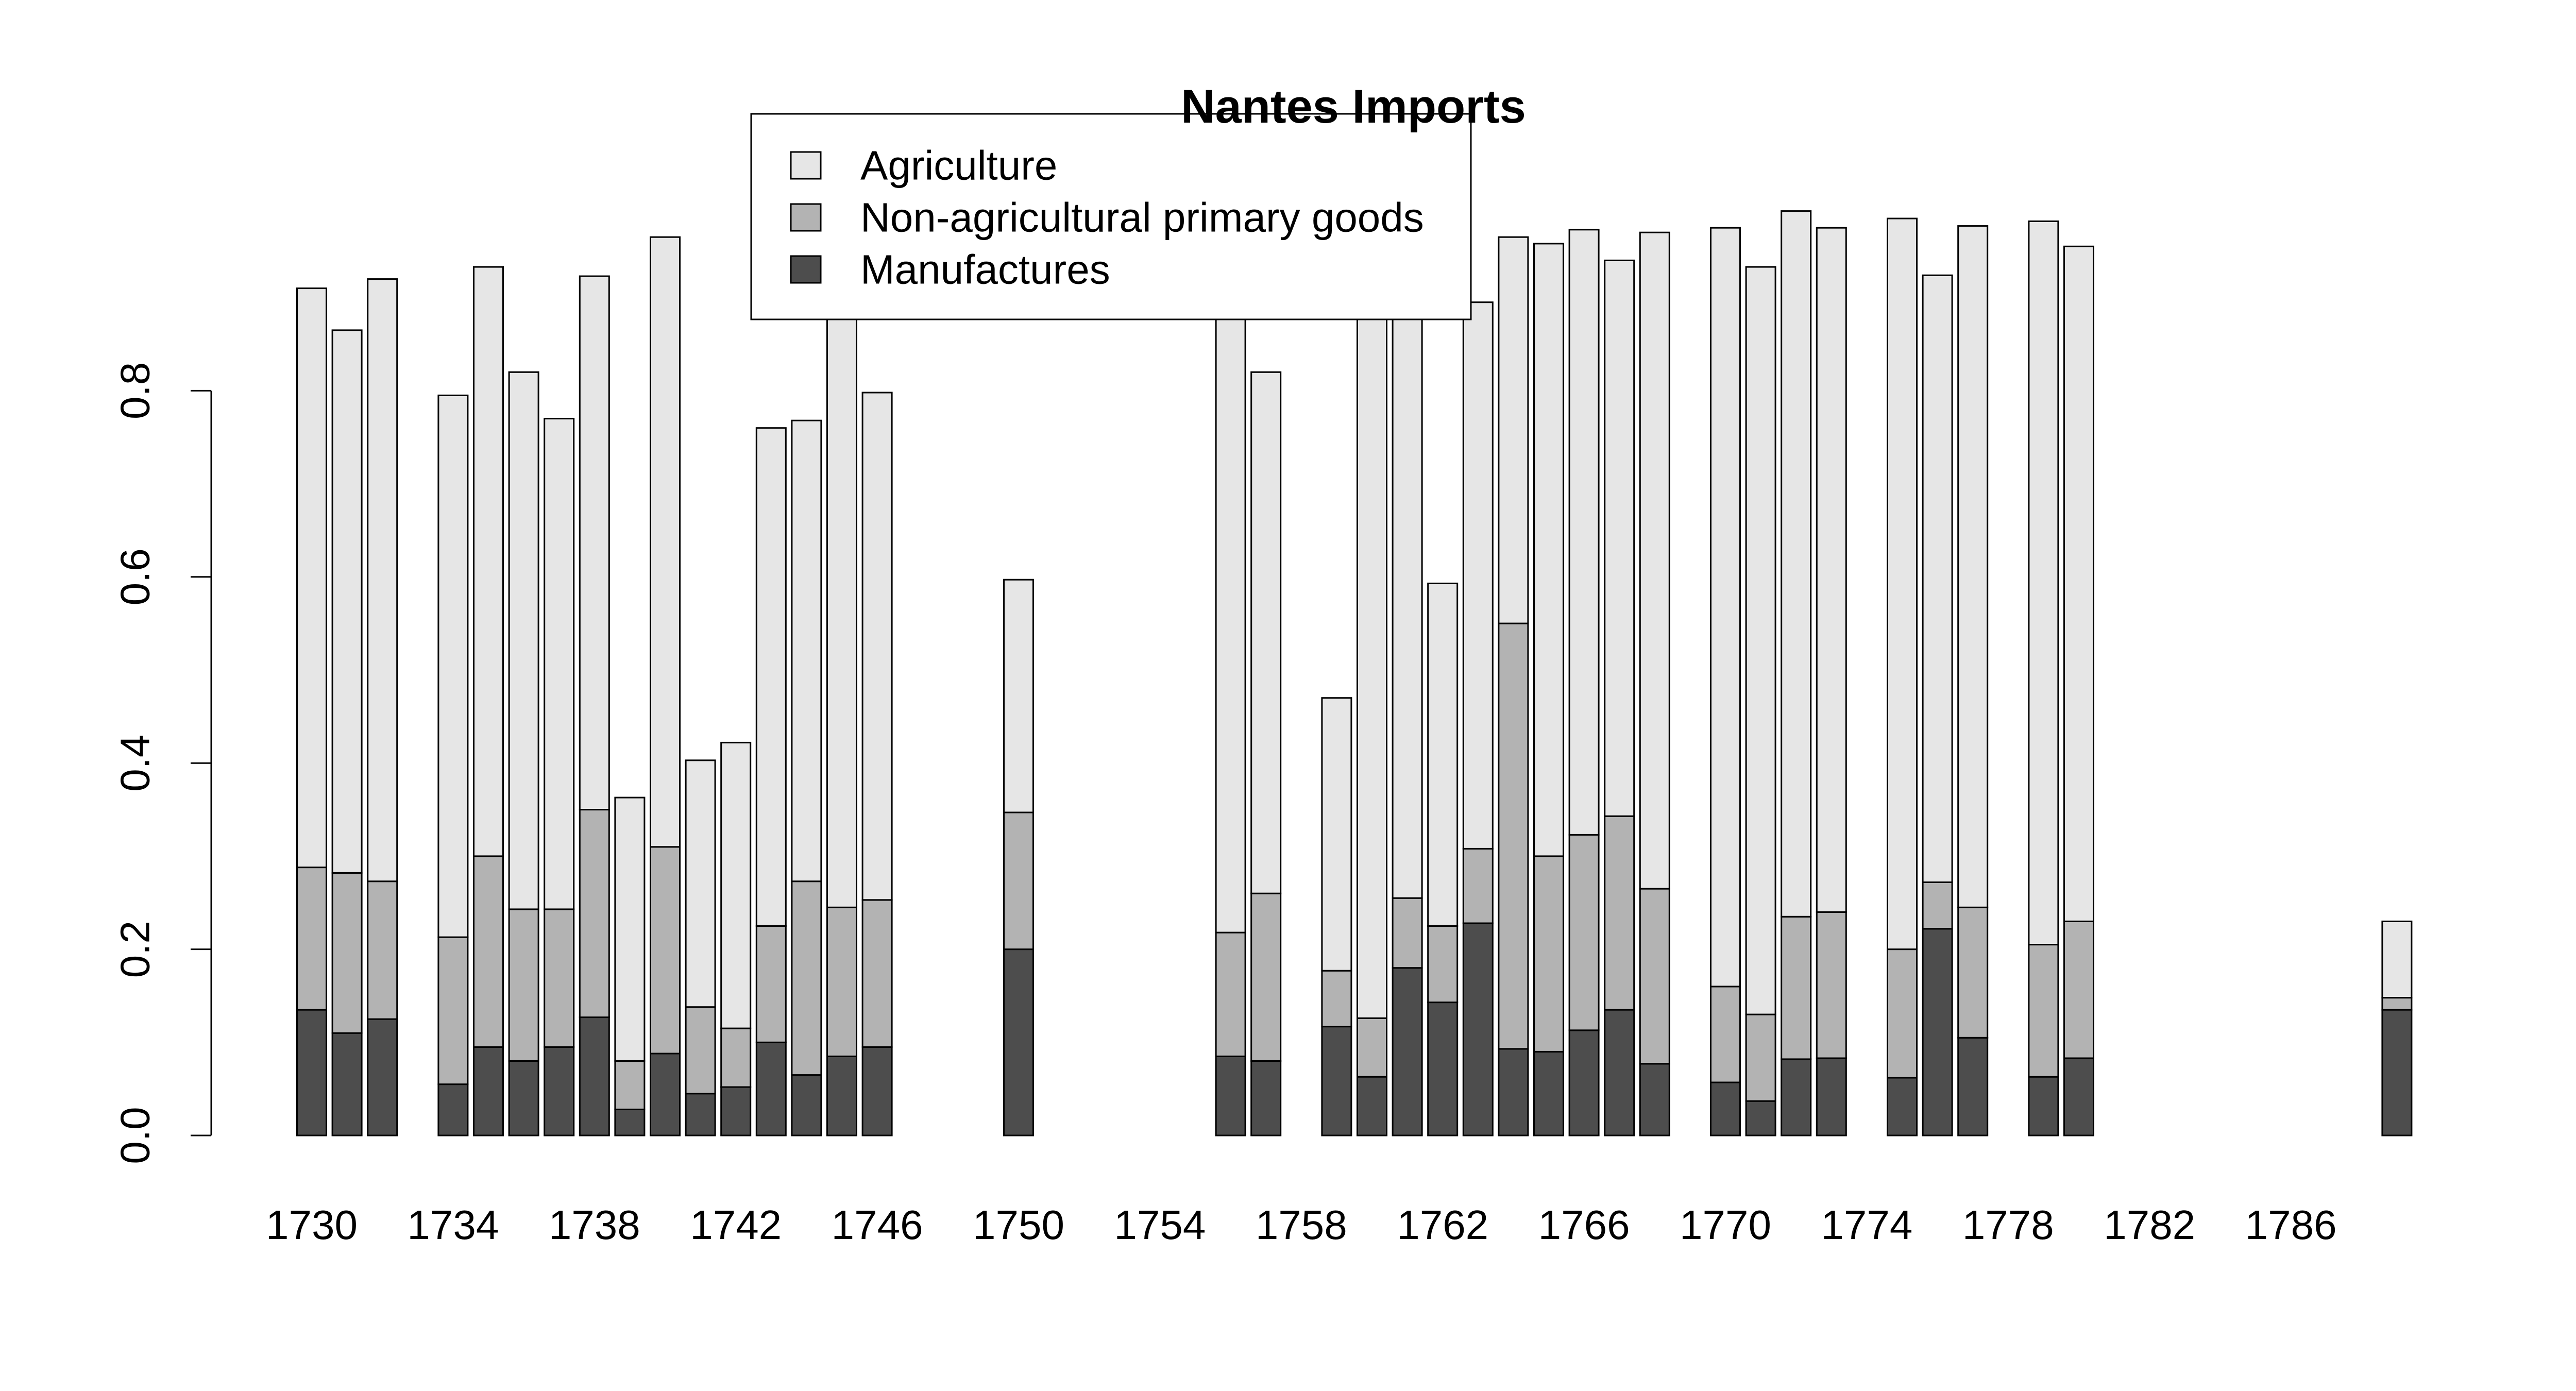  What do you see at coordinates (1353, 106) in the screenshot?
I see `chart-title: Nantes Imports` at bounding box center [1353, 106].